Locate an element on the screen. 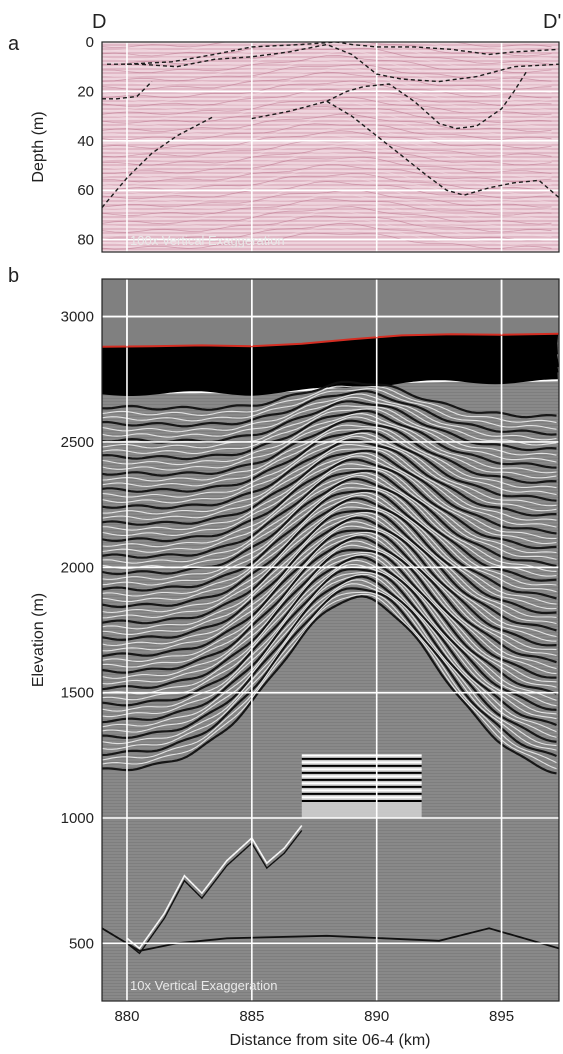 The image size is (563, 1054). panel-b-x-tick-label: 885 is located at coordinates (251, 1016).